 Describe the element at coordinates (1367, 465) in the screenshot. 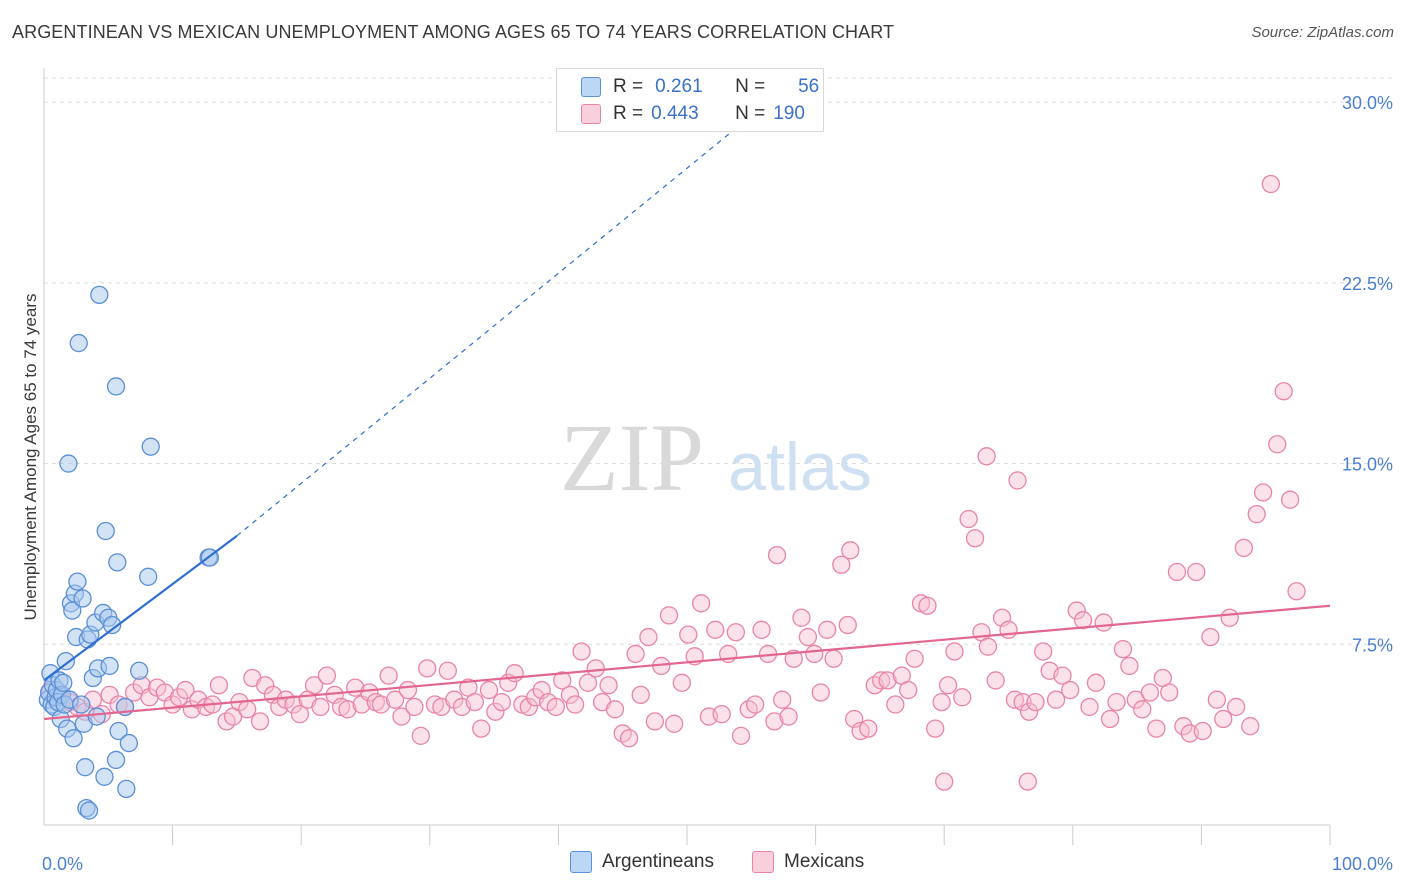

I see `y-tick-label: 15.0%` at that location.